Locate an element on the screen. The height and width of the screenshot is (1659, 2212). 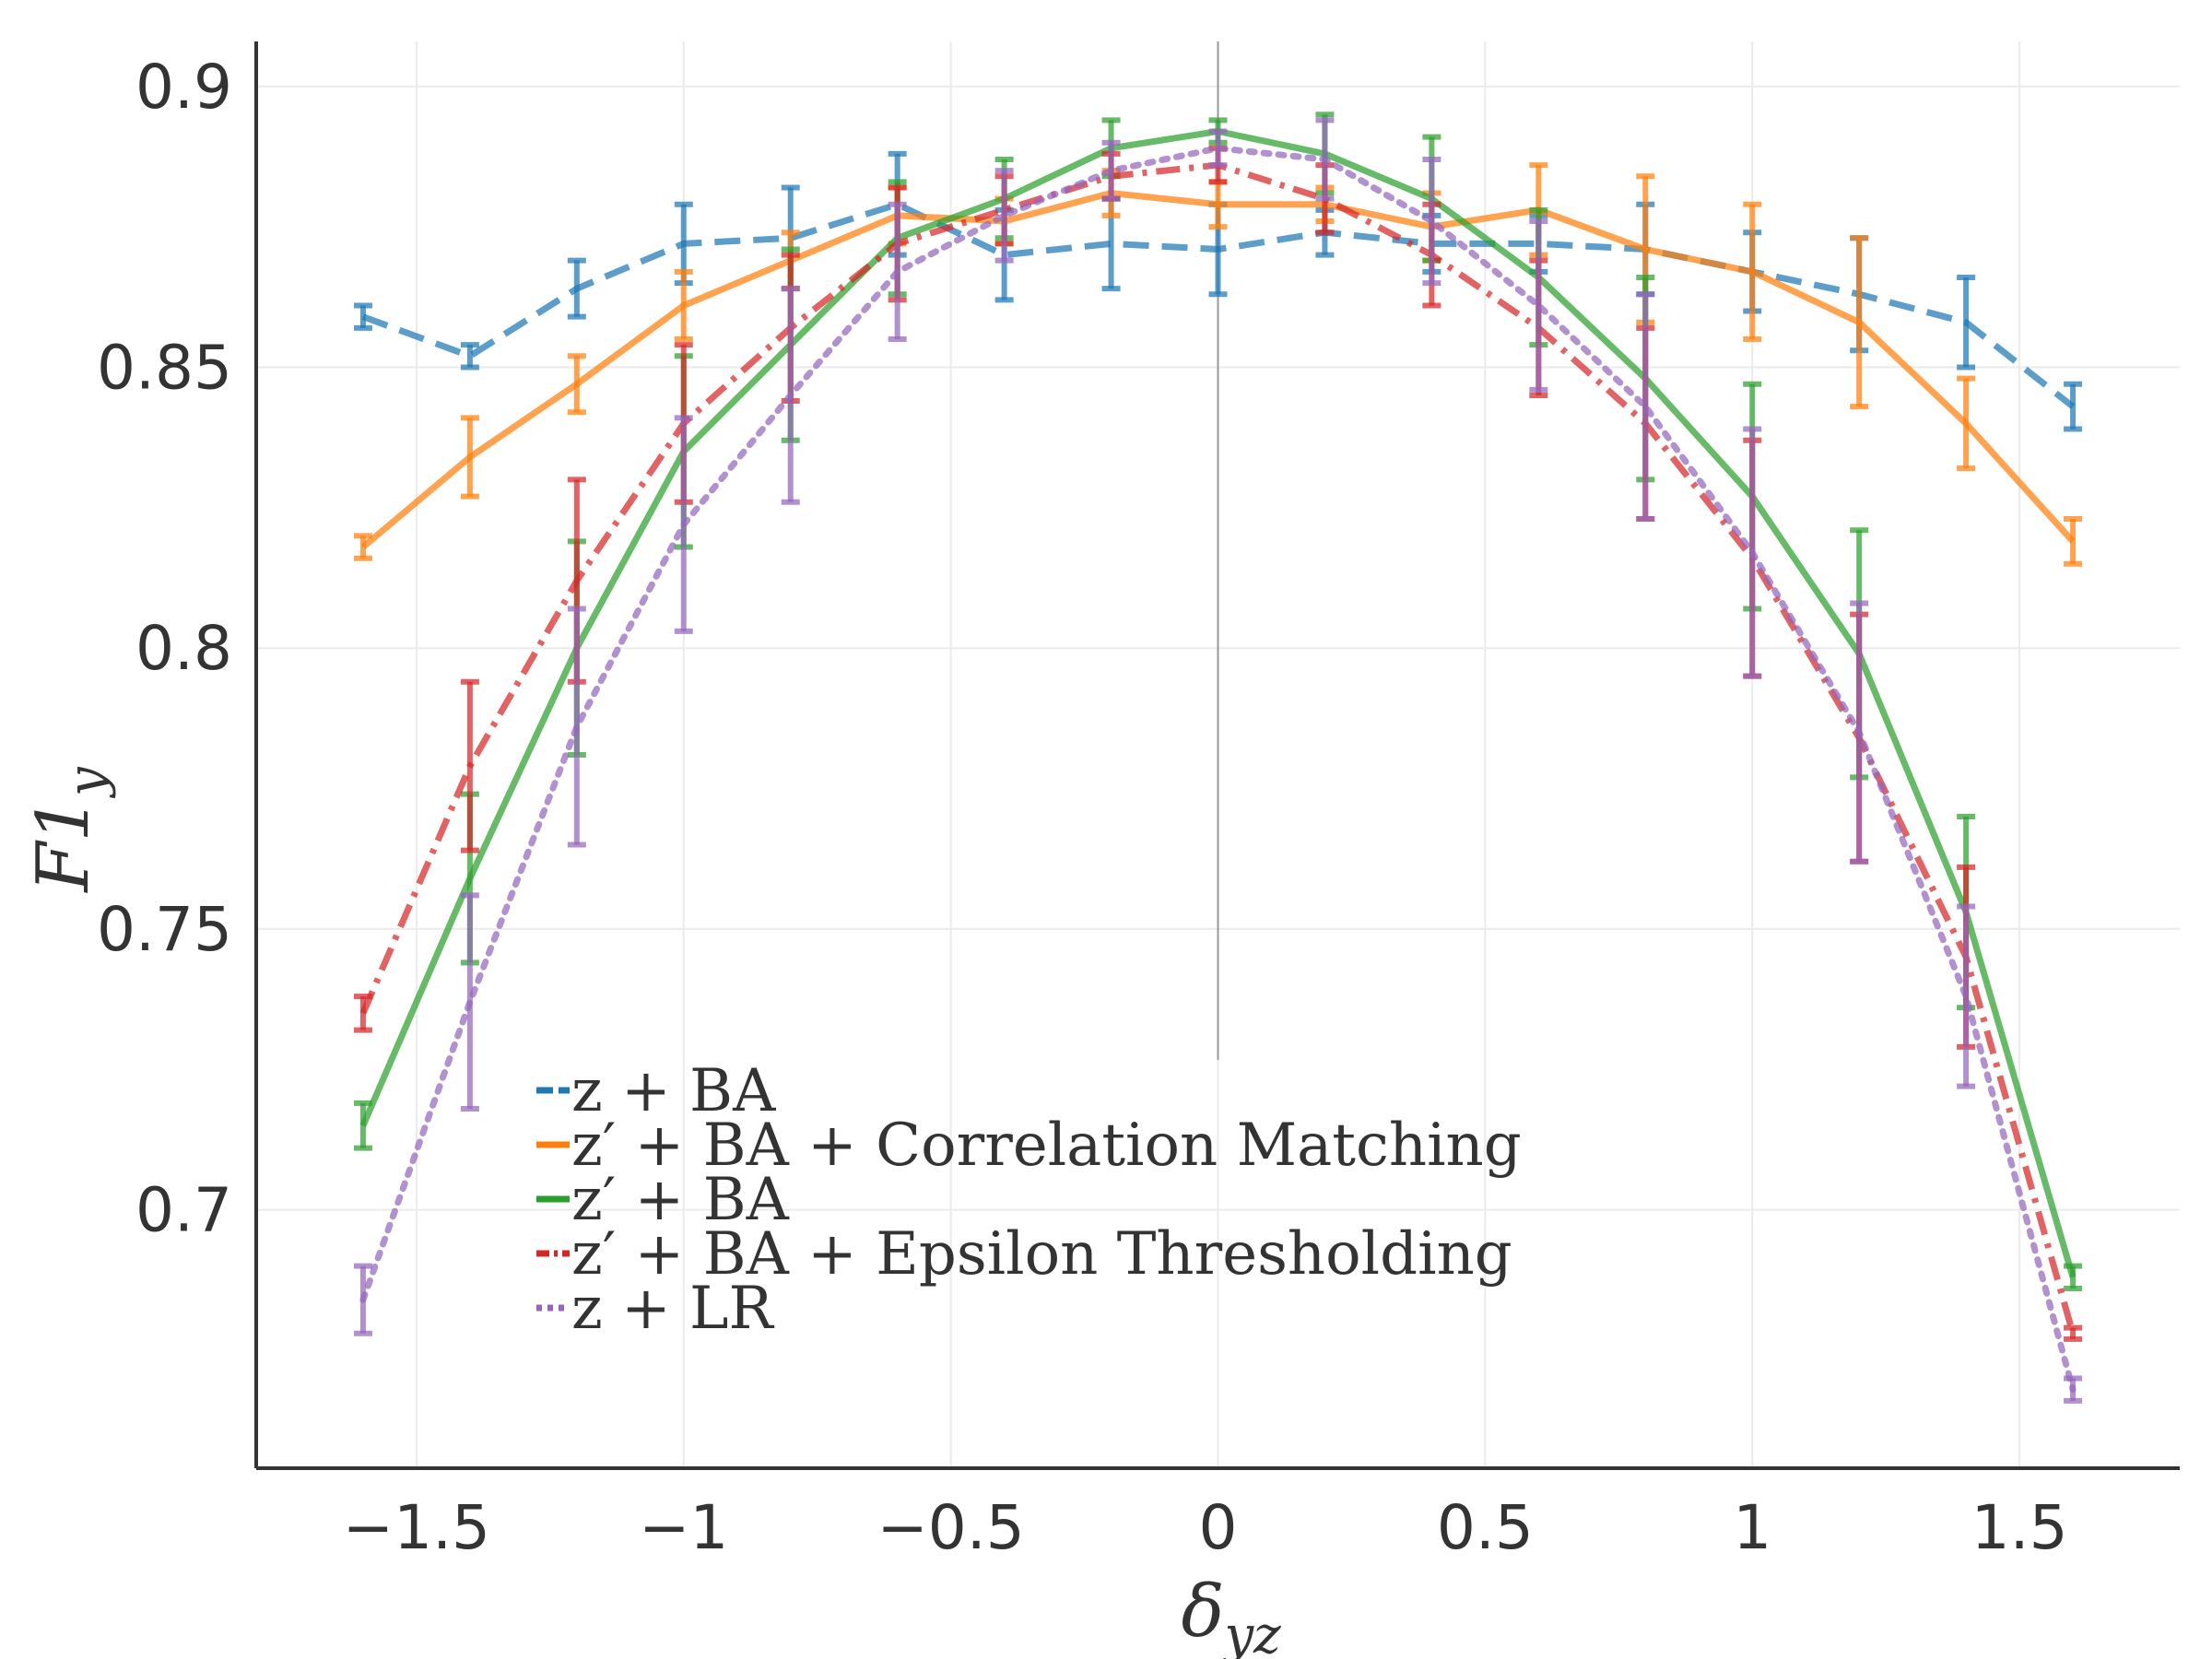
legend-label: z′ + BA + Correlation Matching is located at coordinates (1046, 1146).